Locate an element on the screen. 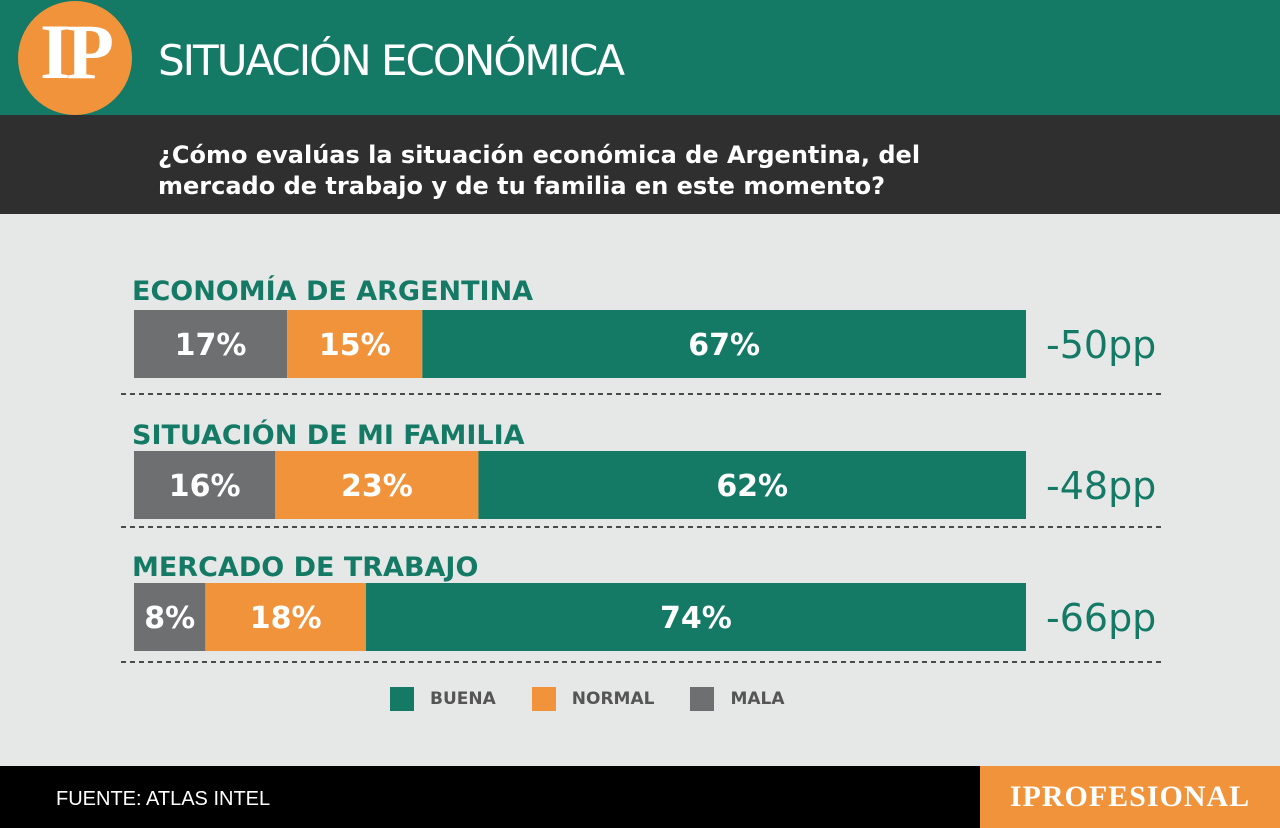 This screenshot has width=1280, height=828. category-label-trabajo: MERCADO DE TRABAJO is located at coordinates (305, 567).